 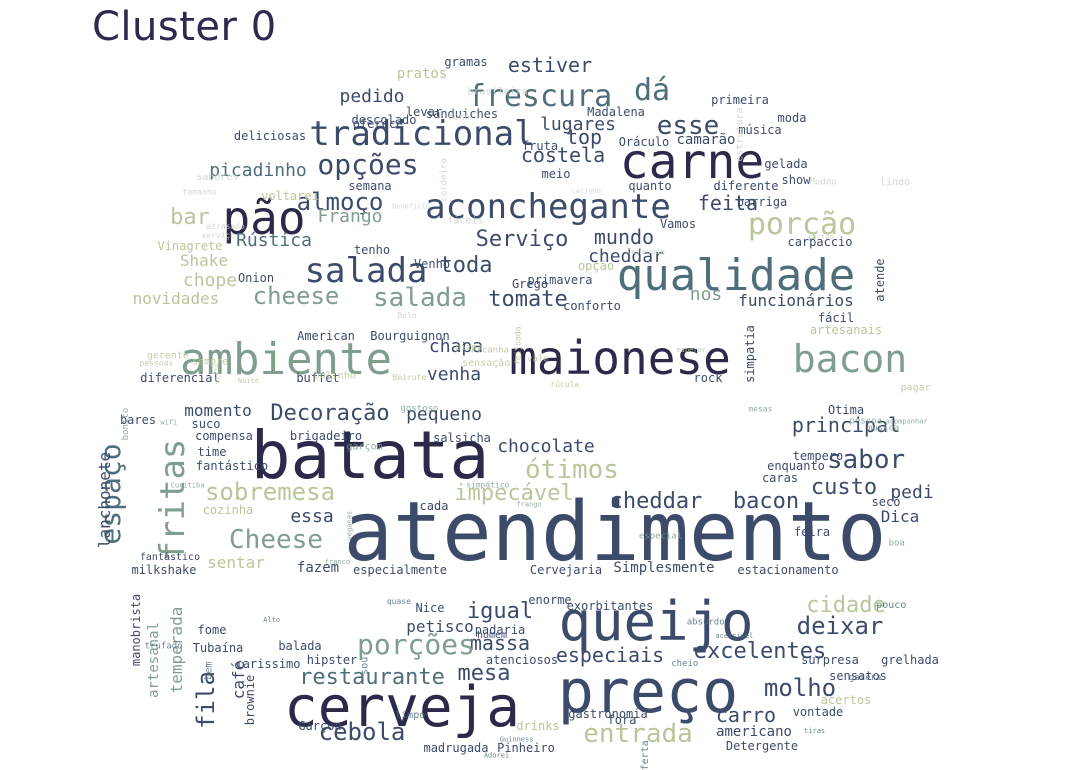 I want to click on cloud-word: enquanto, so click(x=796, y=466).